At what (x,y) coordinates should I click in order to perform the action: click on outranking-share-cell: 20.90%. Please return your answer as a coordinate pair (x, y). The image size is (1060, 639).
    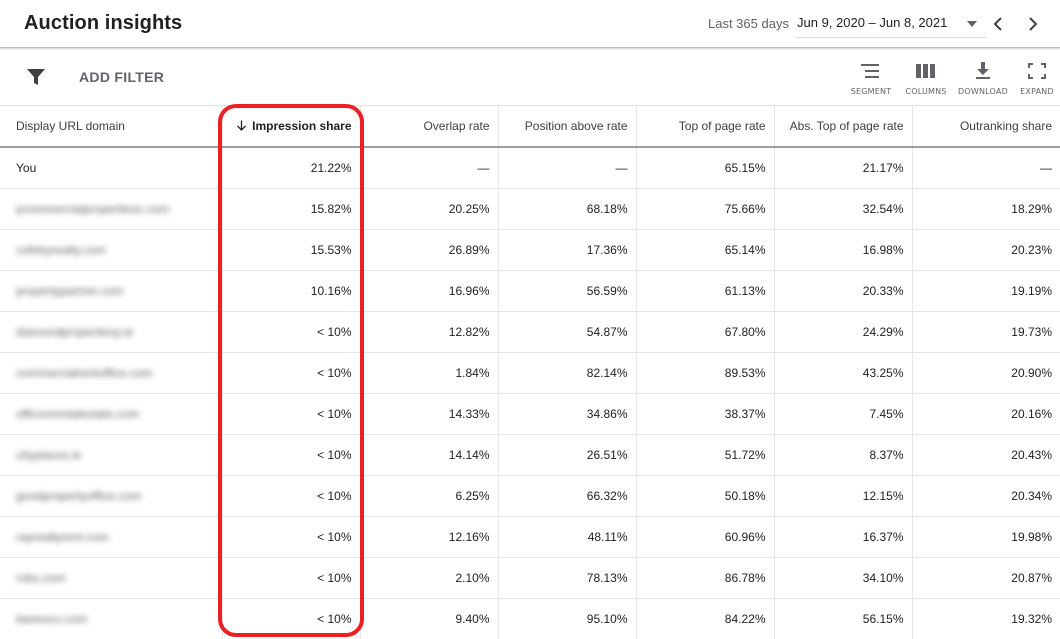
    Looking at the image, I should click on (985, 373).